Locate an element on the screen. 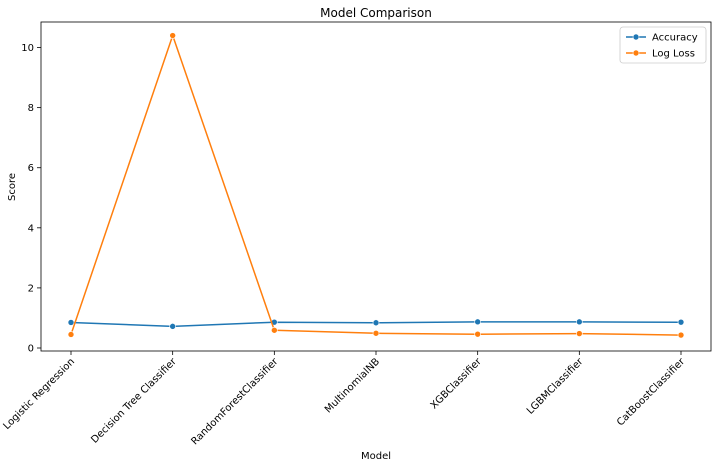  y-tick-label: 10 is located at coordinates (27, 48).